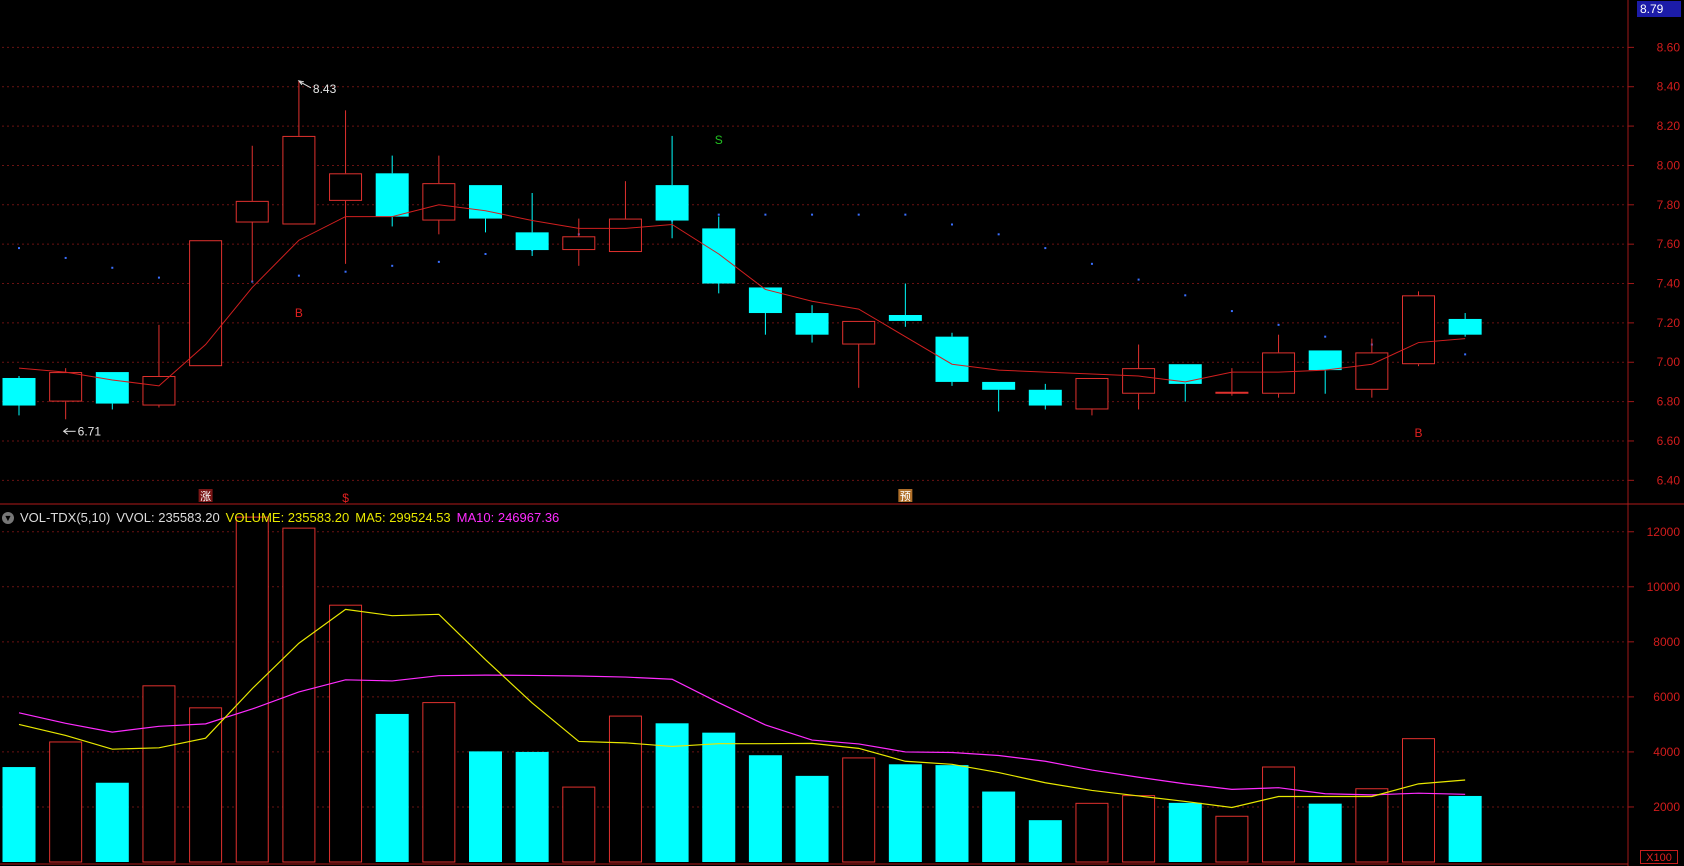  I want to click on signal-marker: B, so click(1418, 433).